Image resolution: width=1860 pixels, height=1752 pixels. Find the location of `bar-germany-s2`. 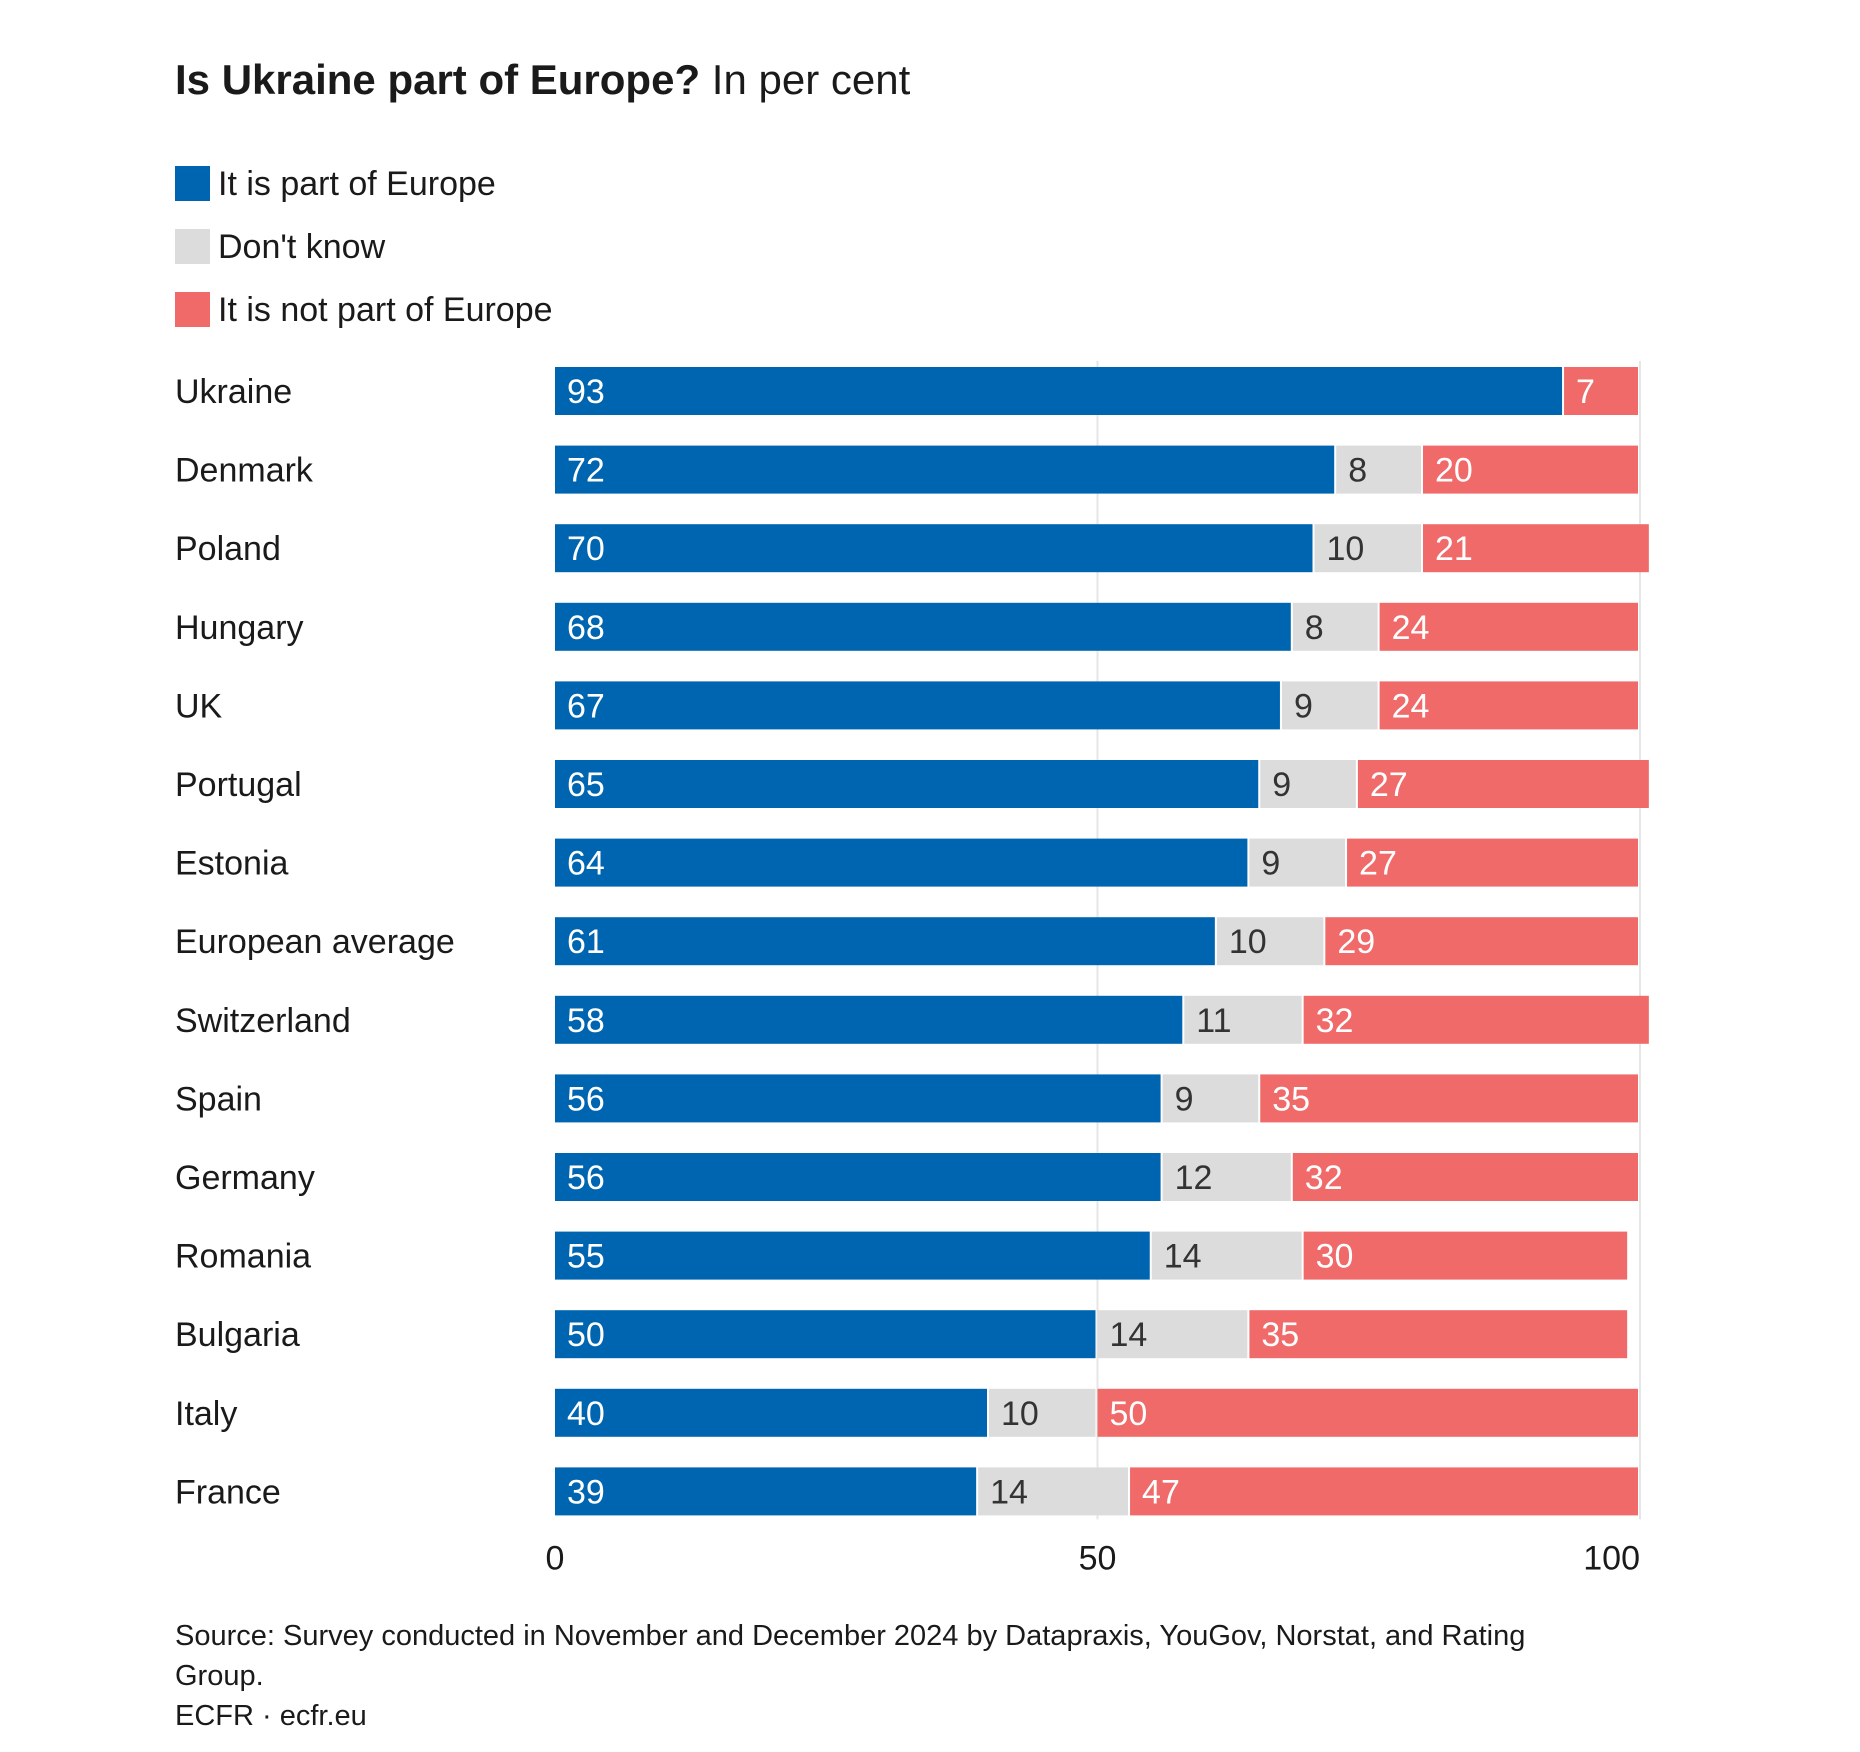

bar-germany-s2 is located at coordinates (1465, 1177).